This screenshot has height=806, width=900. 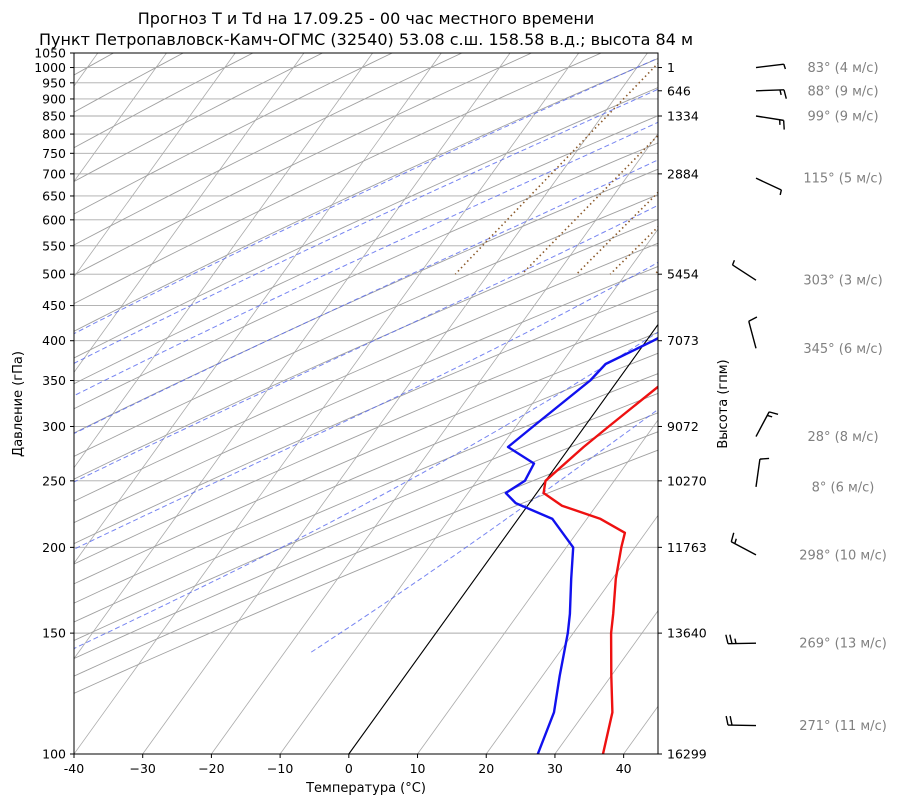 I want to click on wind-label: 99° (9 м/с), so click(x=842, y=116).